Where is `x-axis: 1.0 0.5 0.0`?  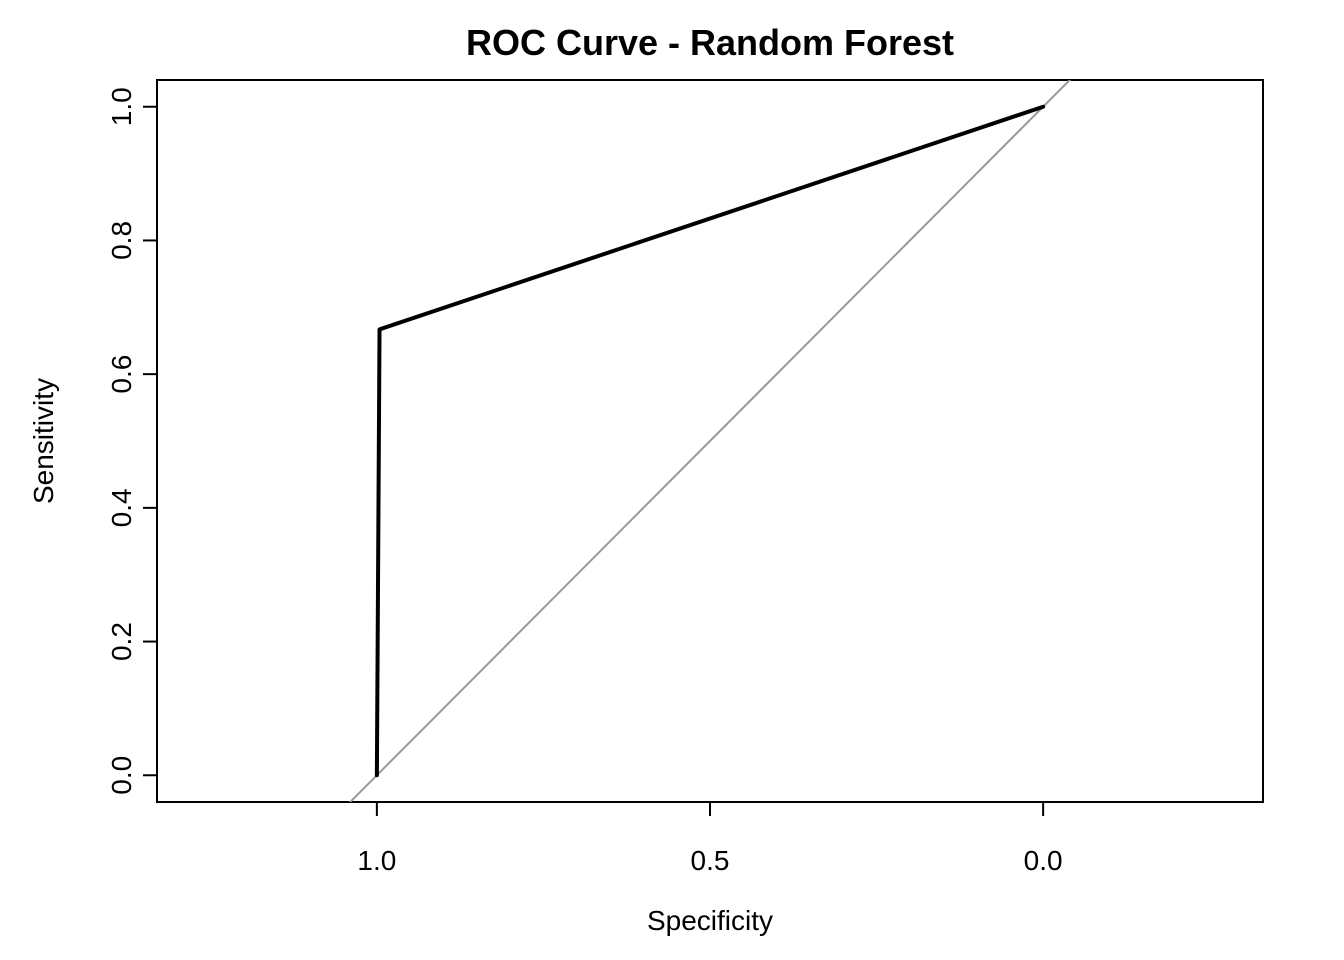 x-axis: 1.0 0.5 0.0 is located at coordinates (710, 838).